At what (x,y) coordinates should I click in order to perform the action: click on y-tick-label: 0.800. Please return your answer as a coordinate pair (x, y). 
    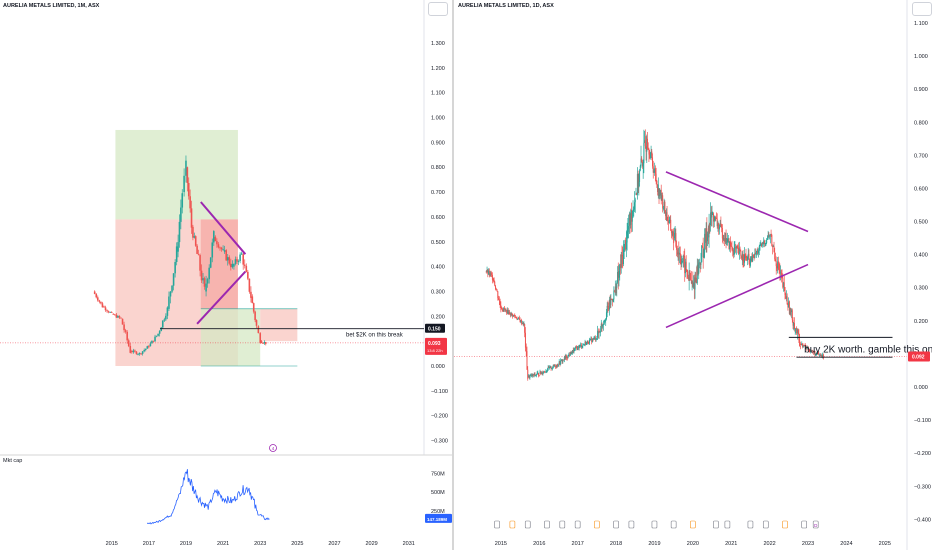
    Looking at the image, I should click on (921, 123).